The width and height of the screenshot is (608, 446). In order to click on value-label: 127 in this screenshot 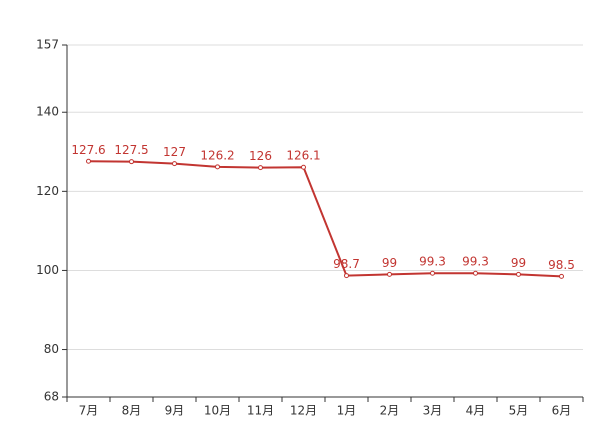, I will do `click(174, 152)`.